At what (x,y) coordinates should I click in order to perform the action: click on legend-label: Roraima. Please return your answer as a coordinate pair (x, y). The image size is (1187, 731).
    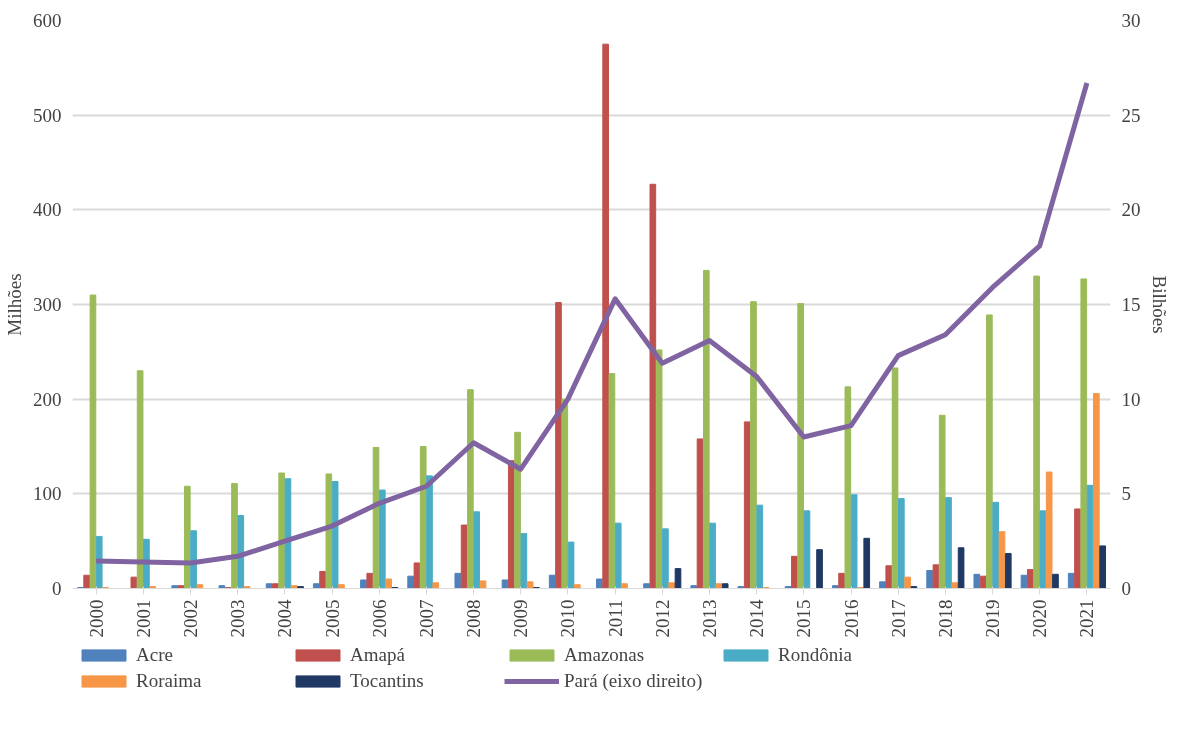
    Looking at the image, I should click on (169, 681).